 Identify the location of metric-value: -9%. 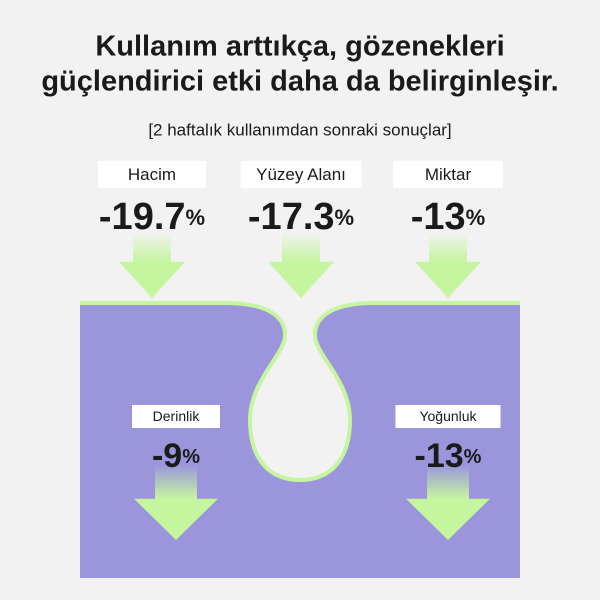
(176, 456).